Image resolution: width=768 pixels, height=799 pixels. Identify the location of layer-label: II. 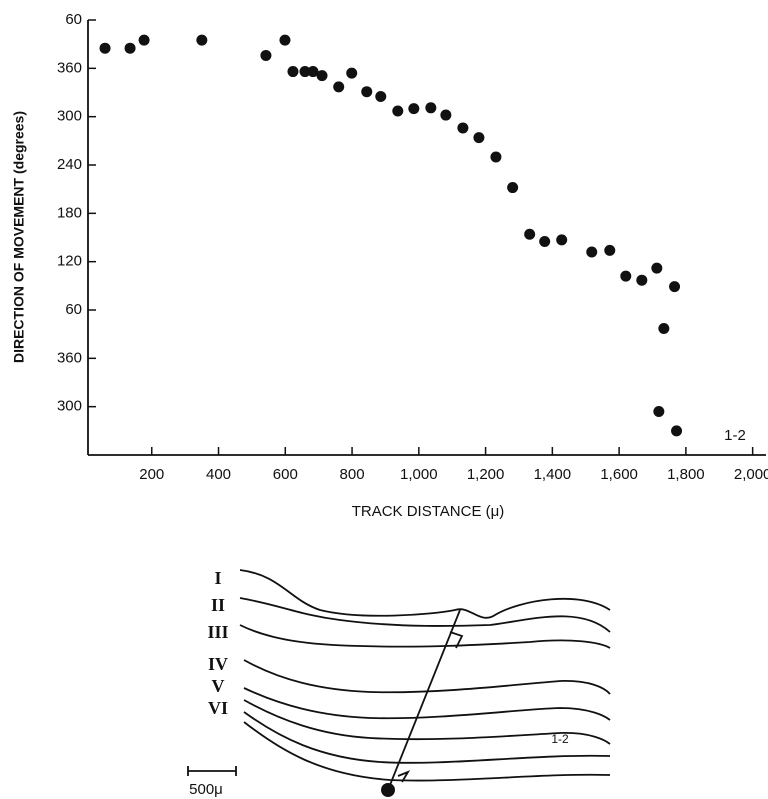
(218, 605).